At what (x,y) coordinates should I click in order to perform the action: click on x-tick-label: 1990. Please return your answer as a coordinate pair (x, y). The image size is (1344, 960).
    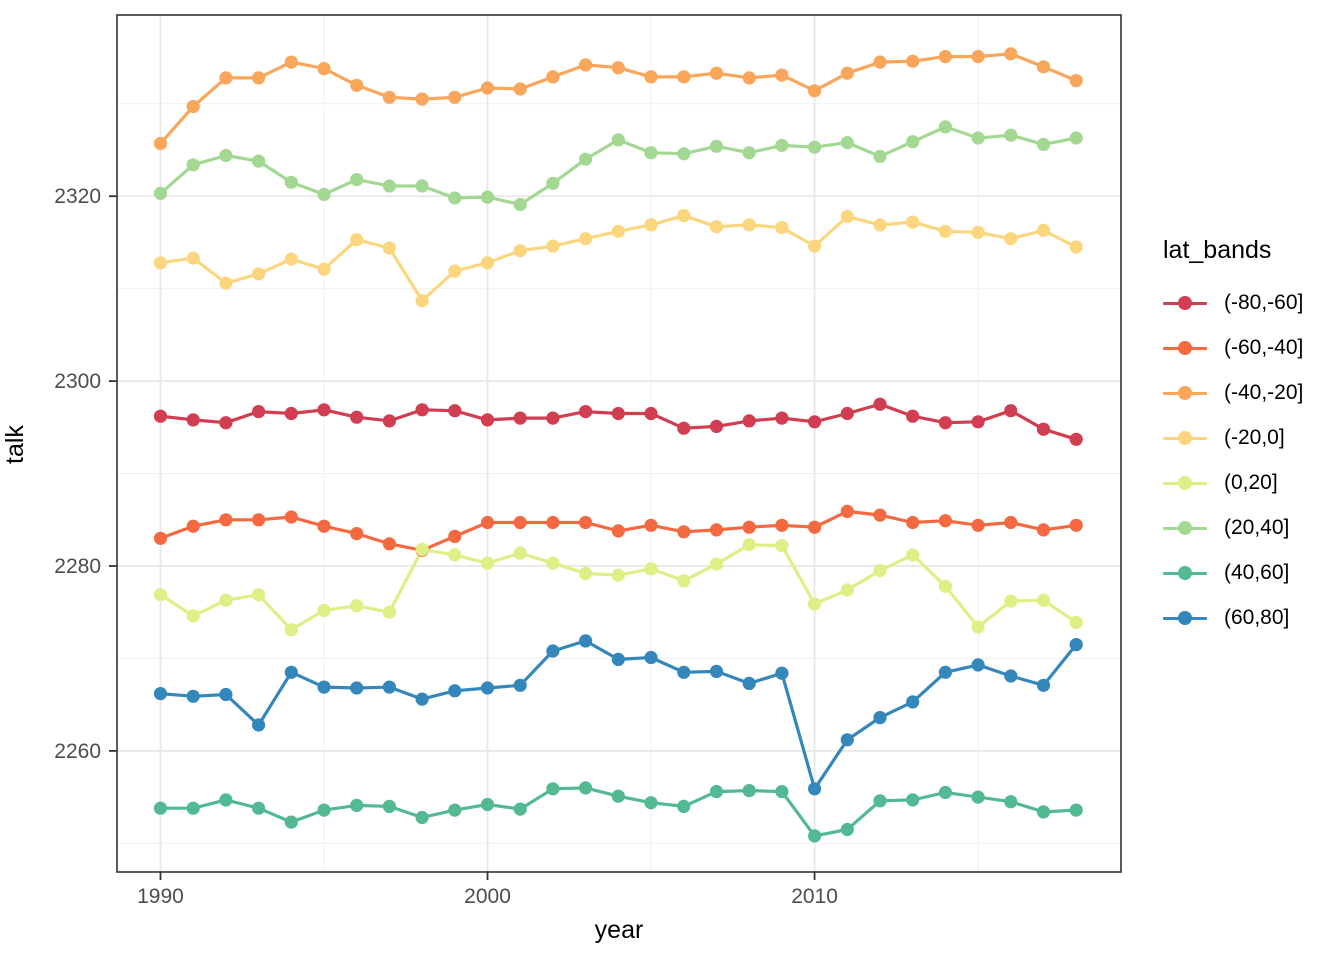
    Looking at the image, I should click on (160, 896).